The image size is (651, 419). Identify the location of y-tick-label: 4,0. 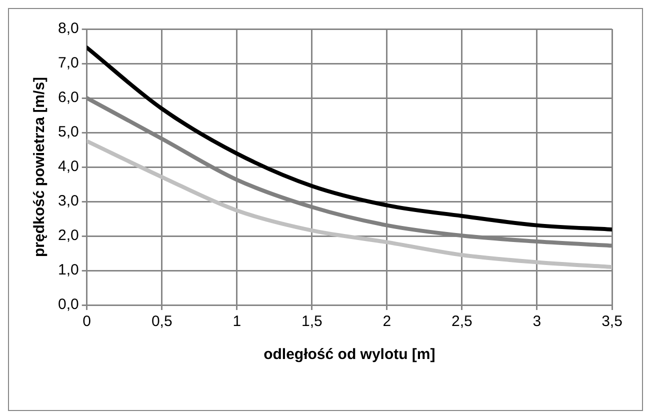
(68, 167).